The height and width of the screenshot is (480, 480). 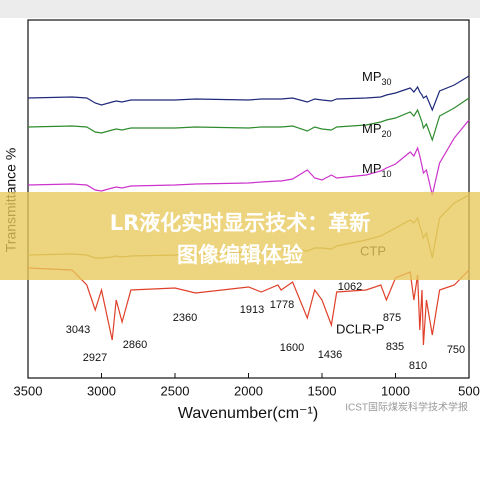 What do you see at coordinates (350, 287) in the screenshot?
I see `peak-label: 1062` at bounding box center [350, 287].